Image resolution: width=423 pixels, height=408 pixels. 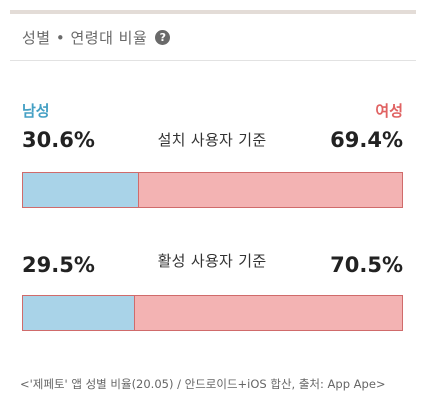 What do you see at coordinates (79, 313) in the screenshot?
I see `active-male-segment` at bounding box center [79, 313].